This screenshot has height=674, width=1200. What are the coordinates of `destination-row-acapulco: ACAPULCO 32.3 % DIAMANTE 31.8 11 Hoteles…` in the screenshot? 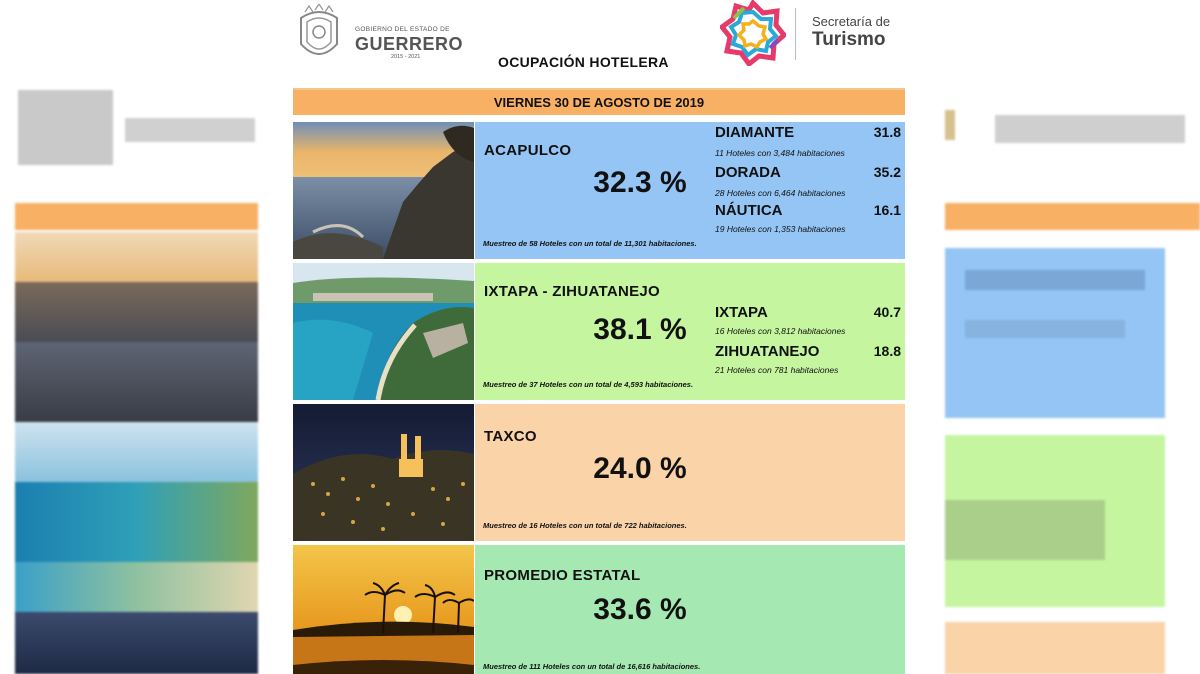 It's located at (599, 190).